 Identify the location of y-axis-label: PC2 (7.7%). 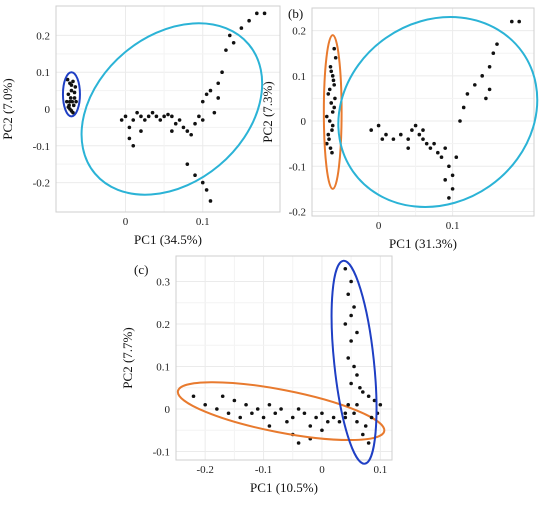
(127, 357).